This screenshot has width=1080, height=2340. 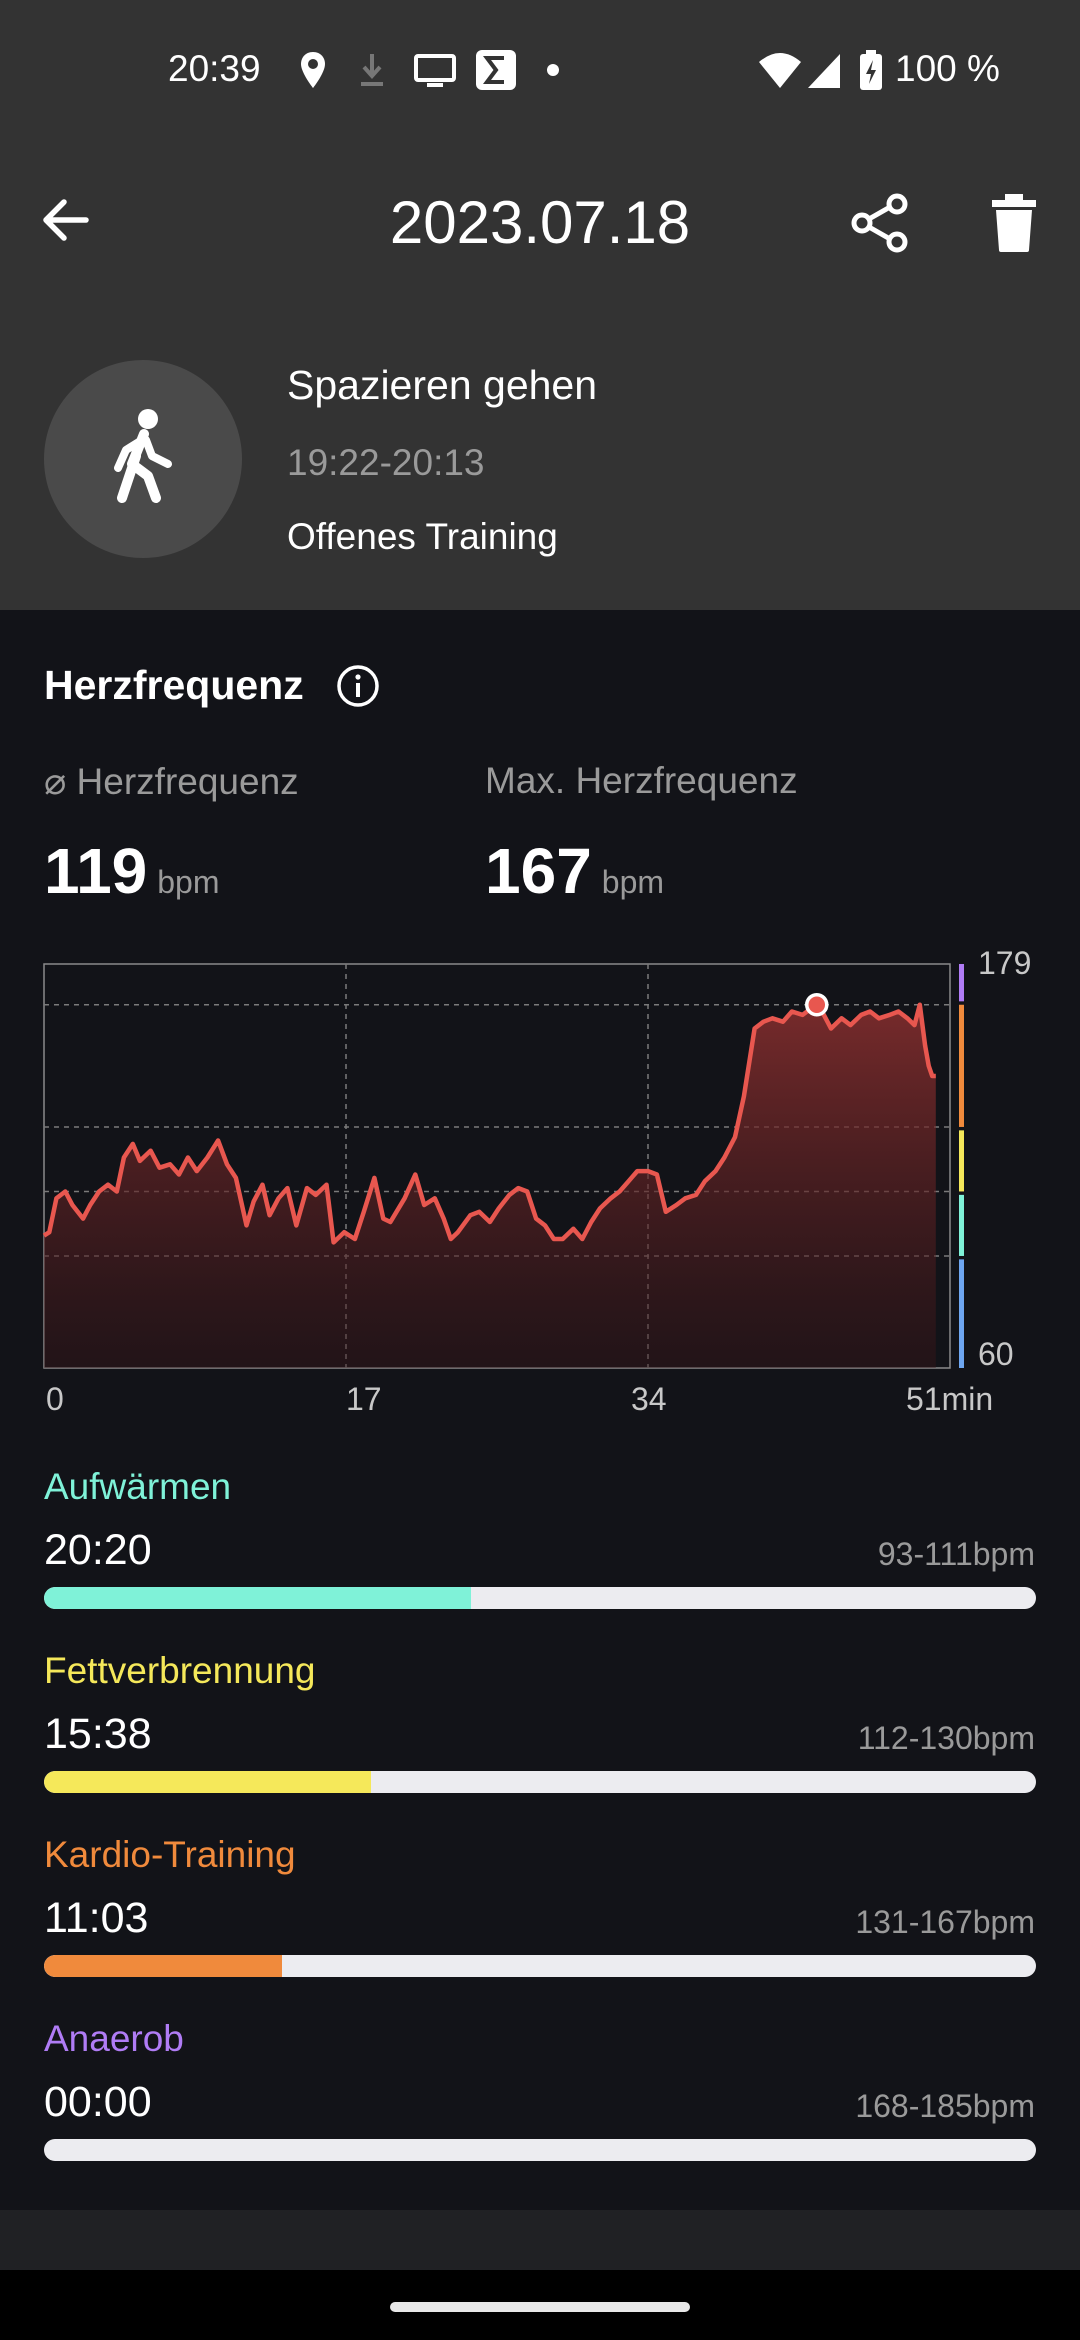 What do you see at coordinates (435, 70) in the screenshot?
I see `cast-icon` at bounding box center [435, 70].